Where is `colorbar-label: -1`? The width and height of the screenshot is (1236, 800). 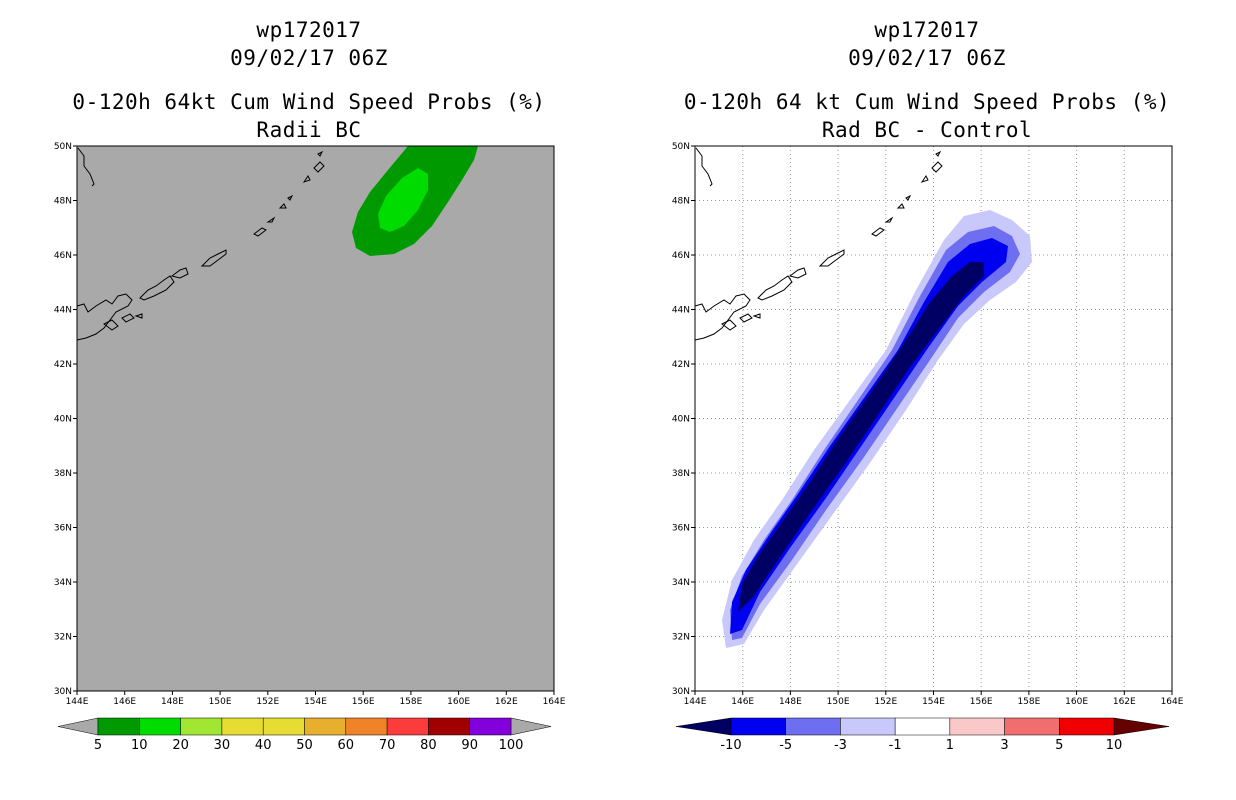 colorbar-label: -1 is located at coordinates (895, 745).